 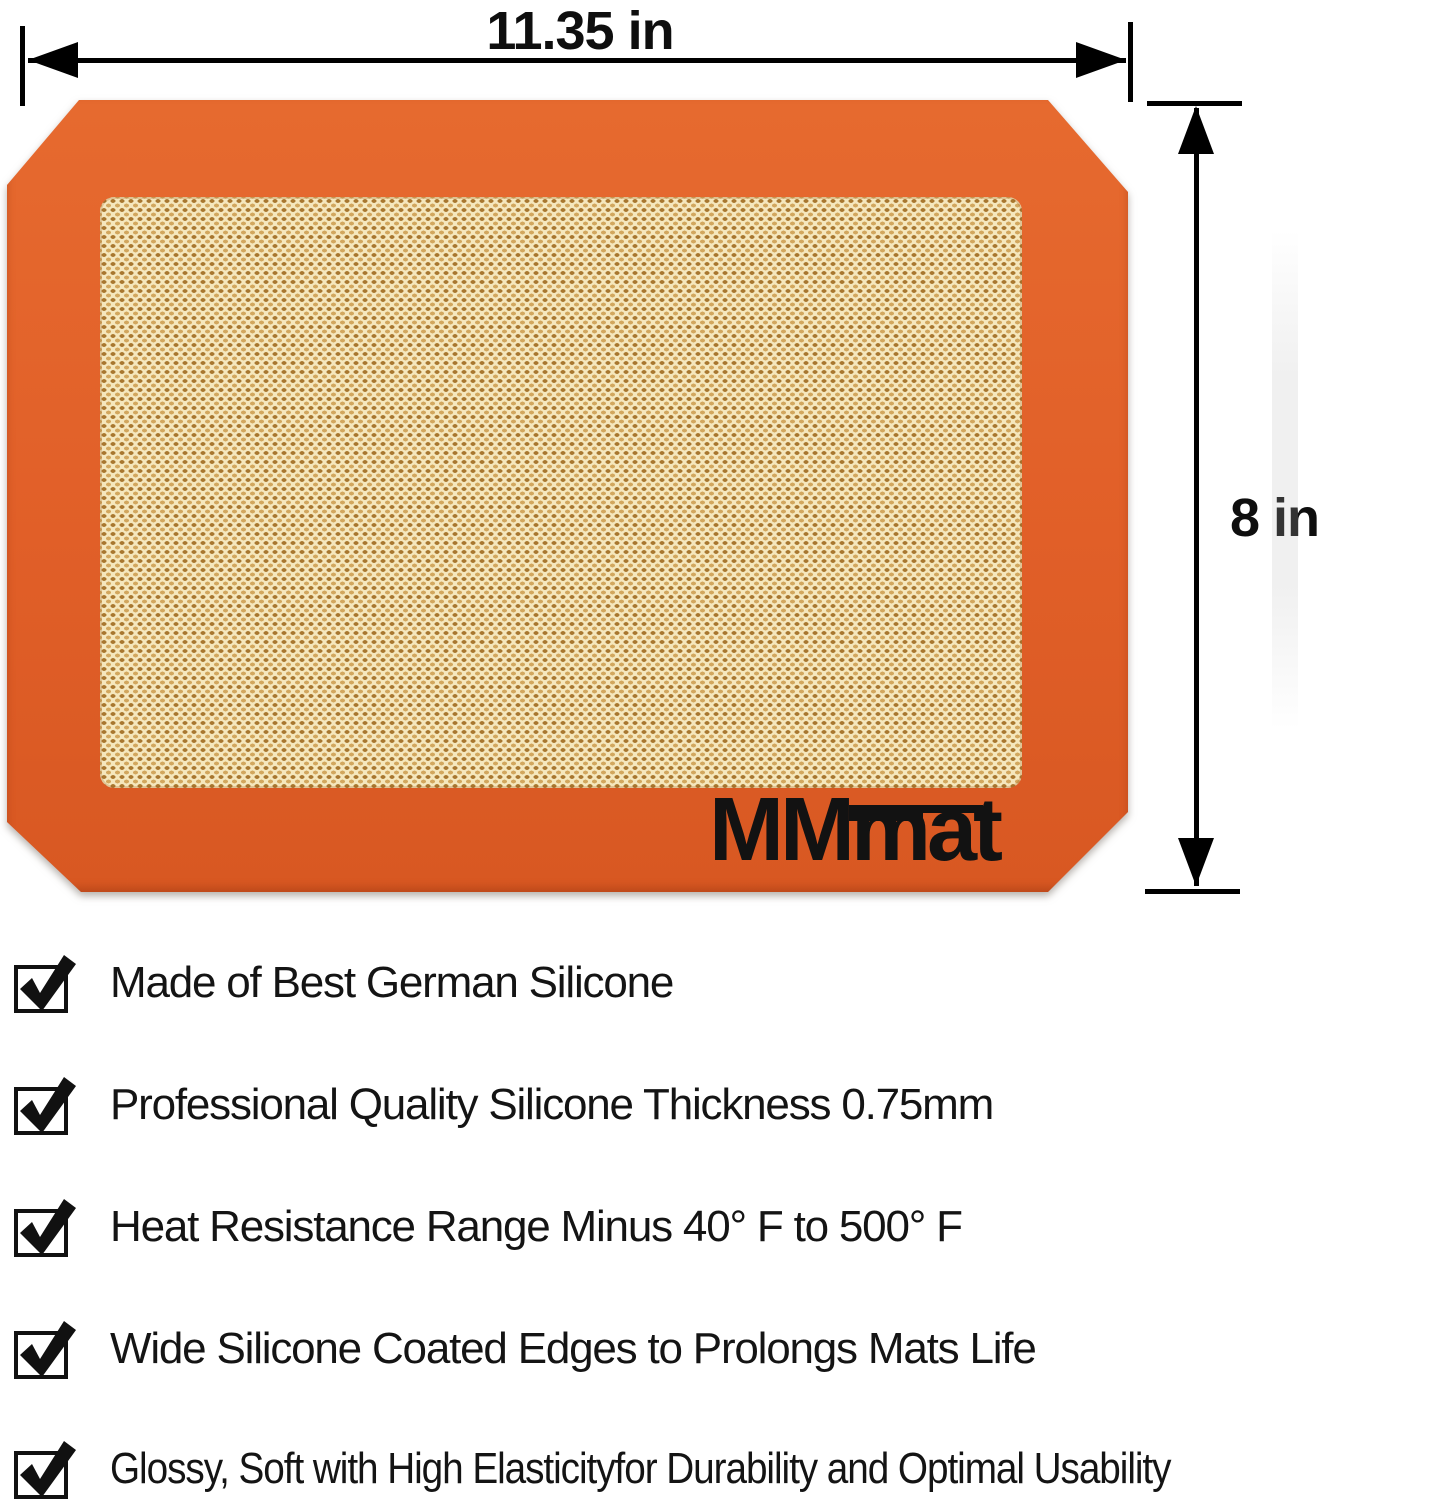 I want to click on height-dimension-top-tick, so click(x=1194, y=103).